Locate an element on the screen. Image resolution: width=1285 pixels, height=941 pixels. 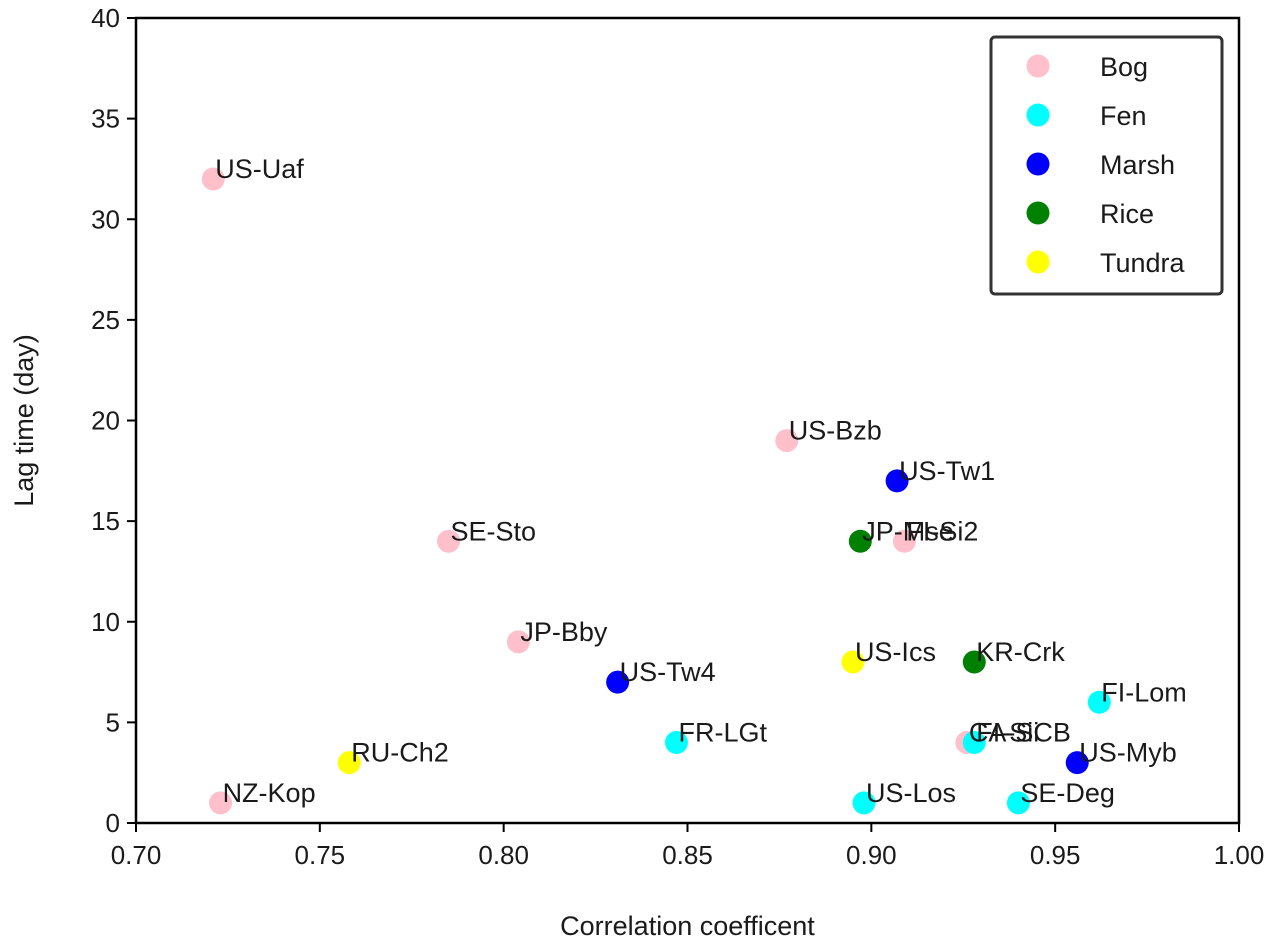
point-label: FR-LGt is located at coordinates (722, 733).